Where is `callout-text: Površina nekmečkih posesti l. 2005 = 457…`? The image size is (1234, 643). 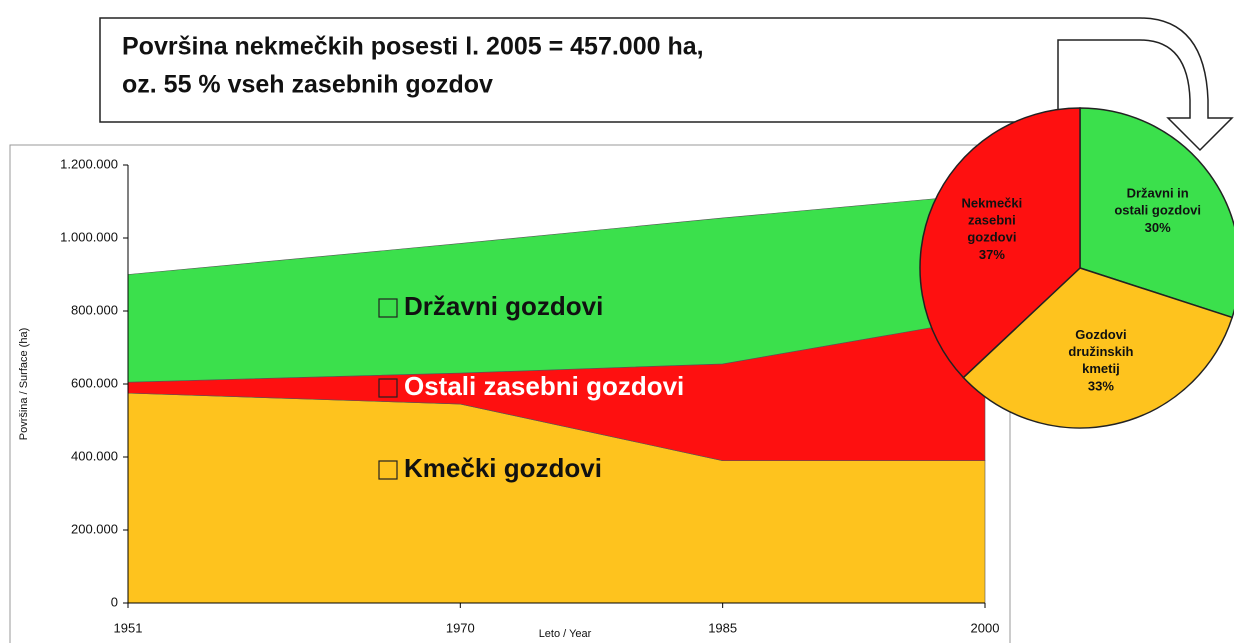 callout-text: Površina nekmečkih posesti l. 2005 = 457… is located at coordinates (413, 47).